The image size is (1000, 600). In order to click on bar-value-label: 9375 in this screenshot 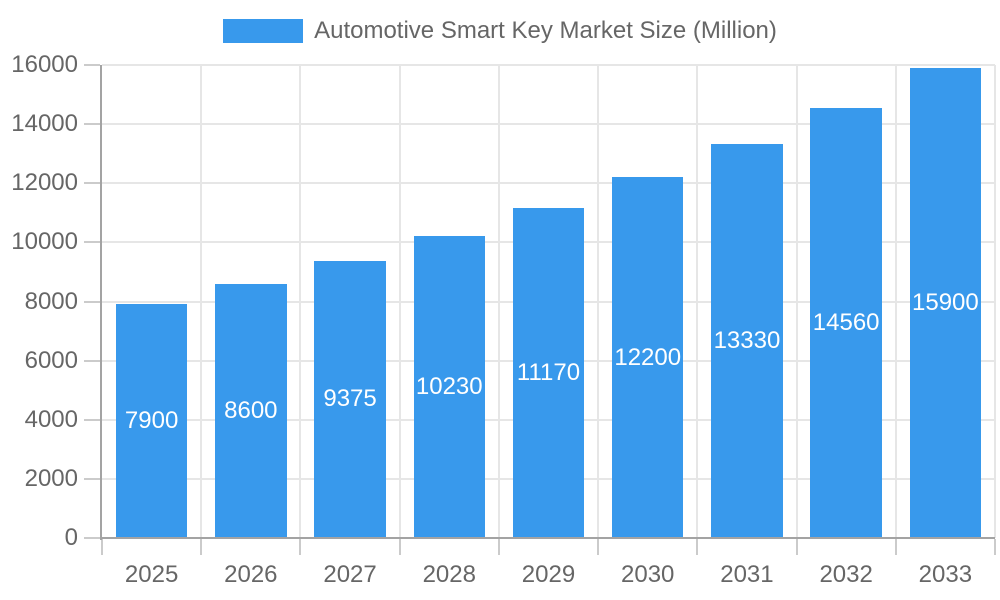, I will do `click(350, 399)`.